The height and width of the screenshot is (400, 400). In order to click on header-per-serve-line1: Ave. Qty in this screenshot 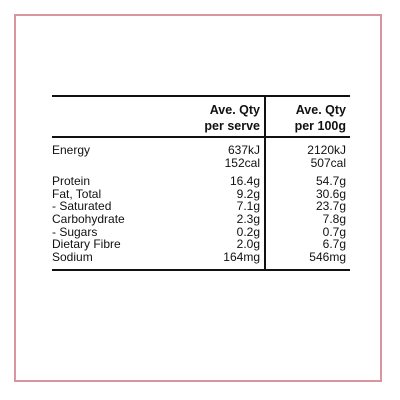, I will do `click(234, 110)`.